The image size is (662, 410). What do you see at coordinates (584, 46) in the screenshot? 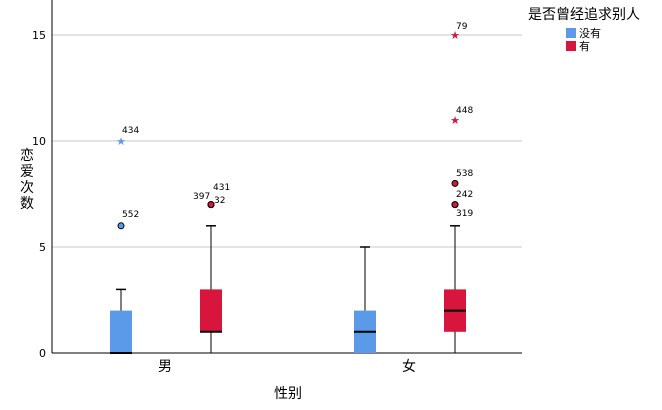
I see `legend-label: 有` at bounding box center [584, 46].